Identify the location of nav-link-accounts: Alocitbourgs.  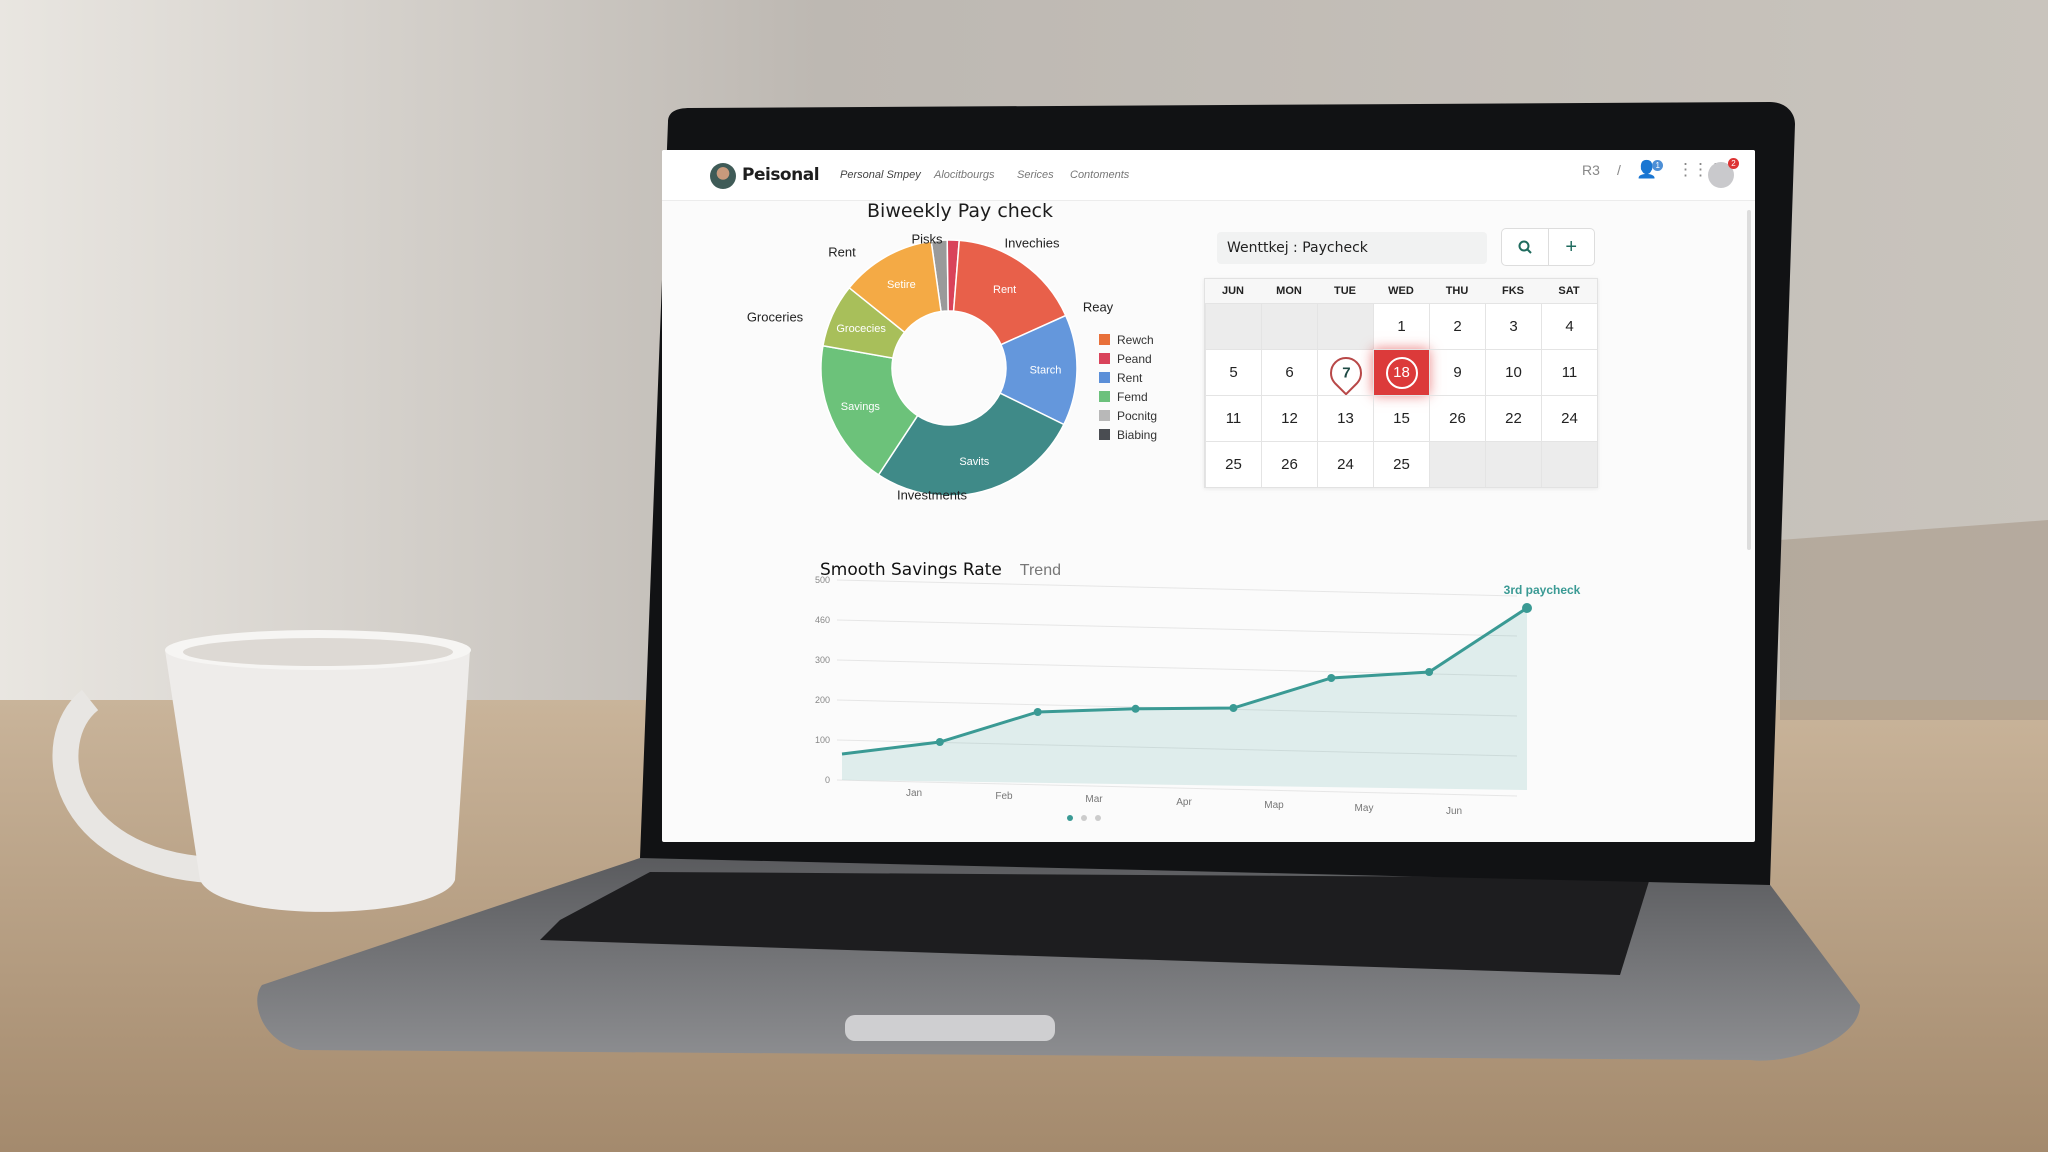
(964, 175).